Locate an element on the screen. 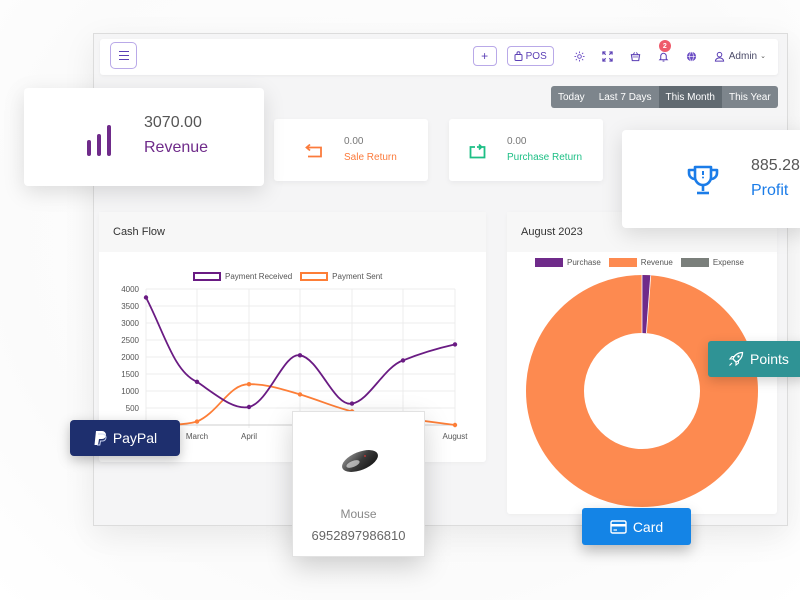 This screenshot has height=600, width=800. paypal-label: PayPal is located at coordinates (135, 438).